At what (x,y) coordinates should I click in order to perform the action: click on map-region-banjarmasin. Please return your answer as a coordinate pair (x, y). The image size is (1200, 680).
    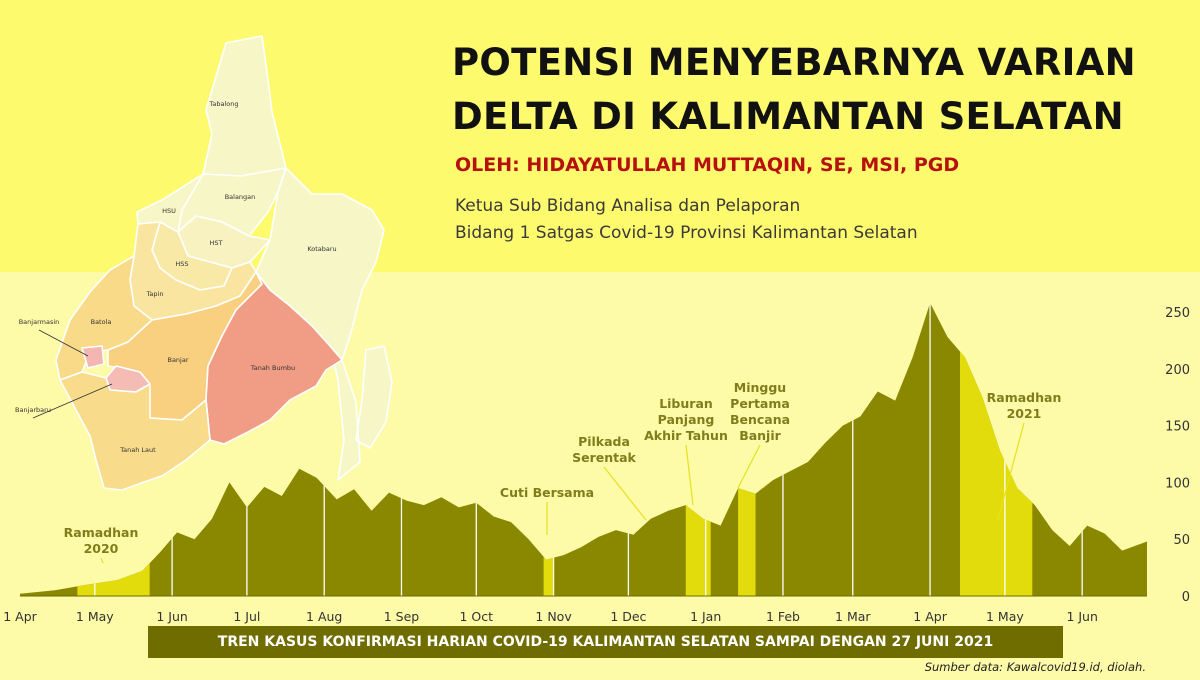
    Looking at the image, I should click on (93, 357).